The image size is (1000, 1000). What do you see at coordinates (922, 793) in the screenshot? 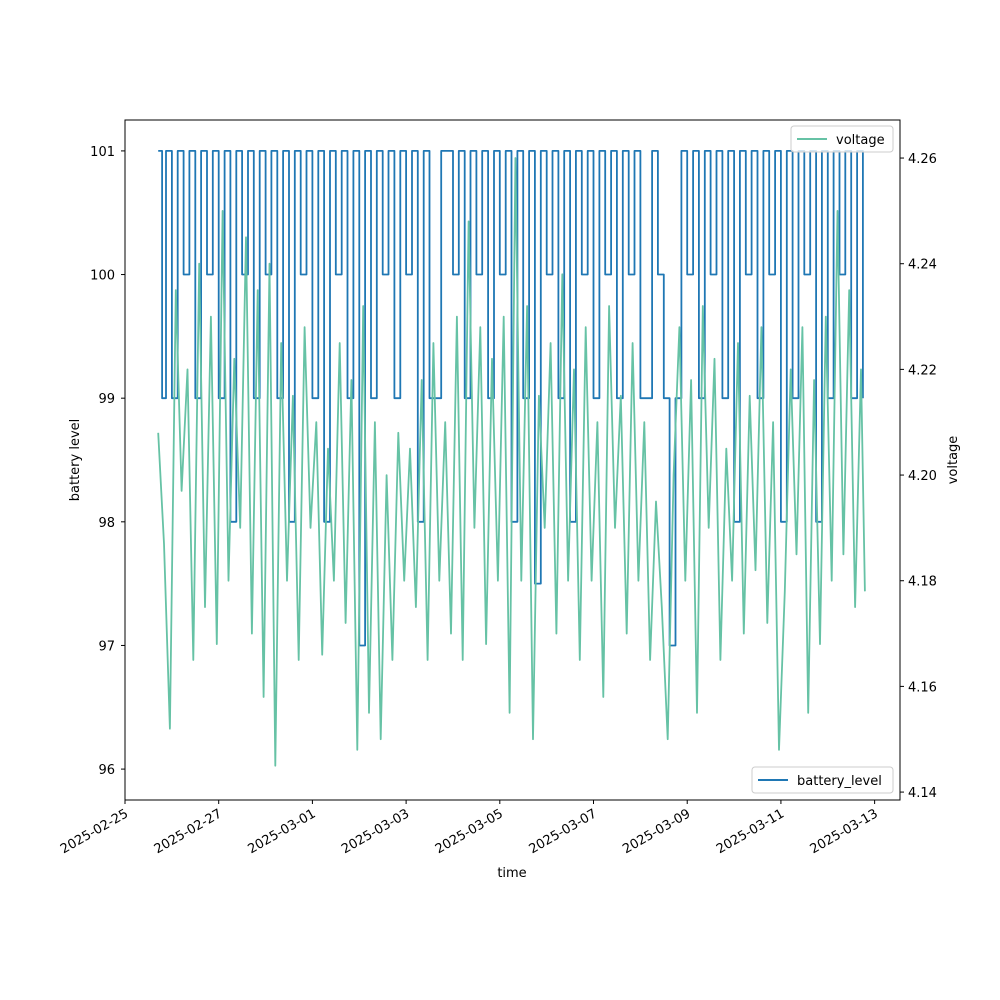
I see `right-tick-label: 4.14` at bounding box center [922, 793].